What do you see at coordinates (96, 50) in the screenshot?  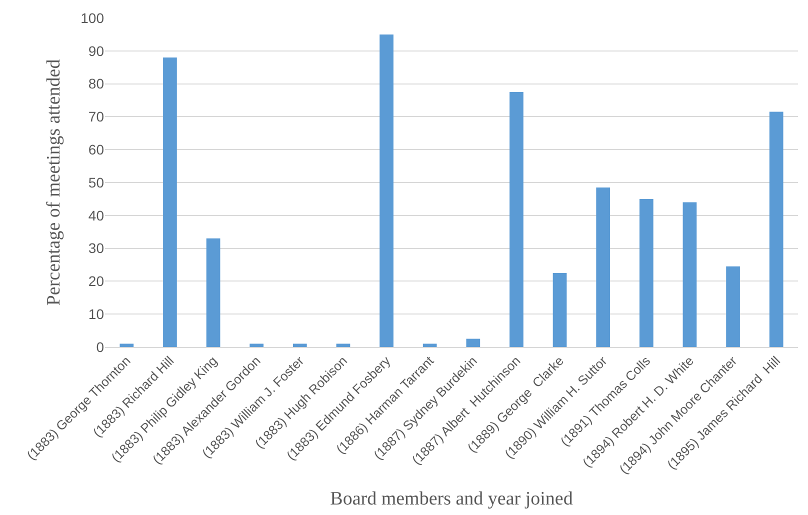 I see `y-tick-label: 90` at bounding box center [96, 50].